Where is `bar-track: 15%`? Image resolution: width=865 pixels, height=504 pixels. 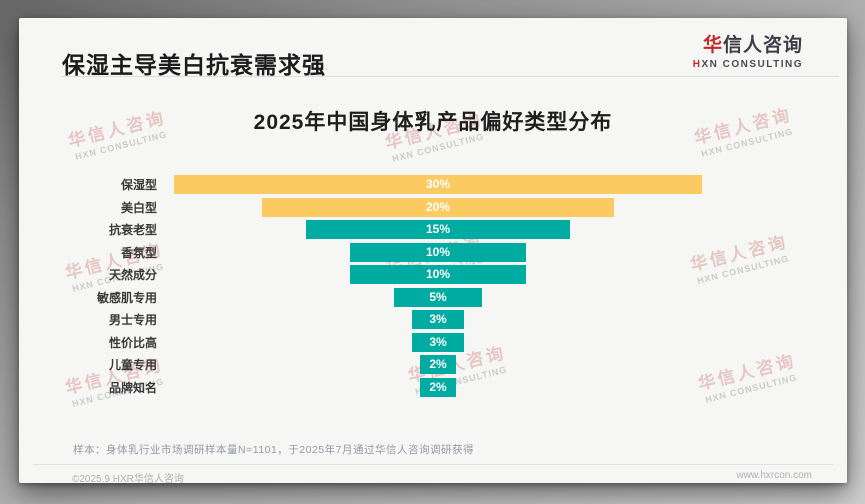 bar-track: 15% is located at coordinates (507, 229).